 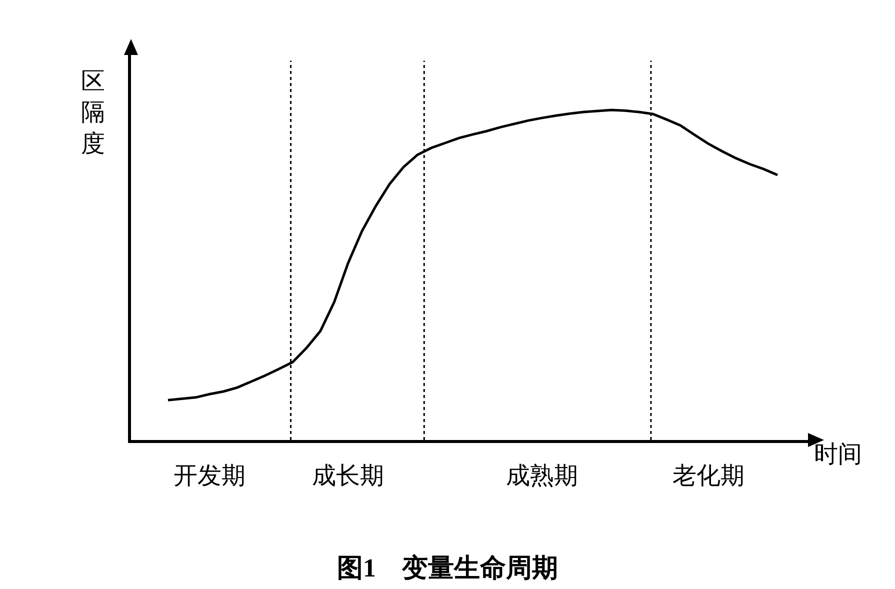 I want to click on x-tick-label: 开发期, so click(x=210, y=477).